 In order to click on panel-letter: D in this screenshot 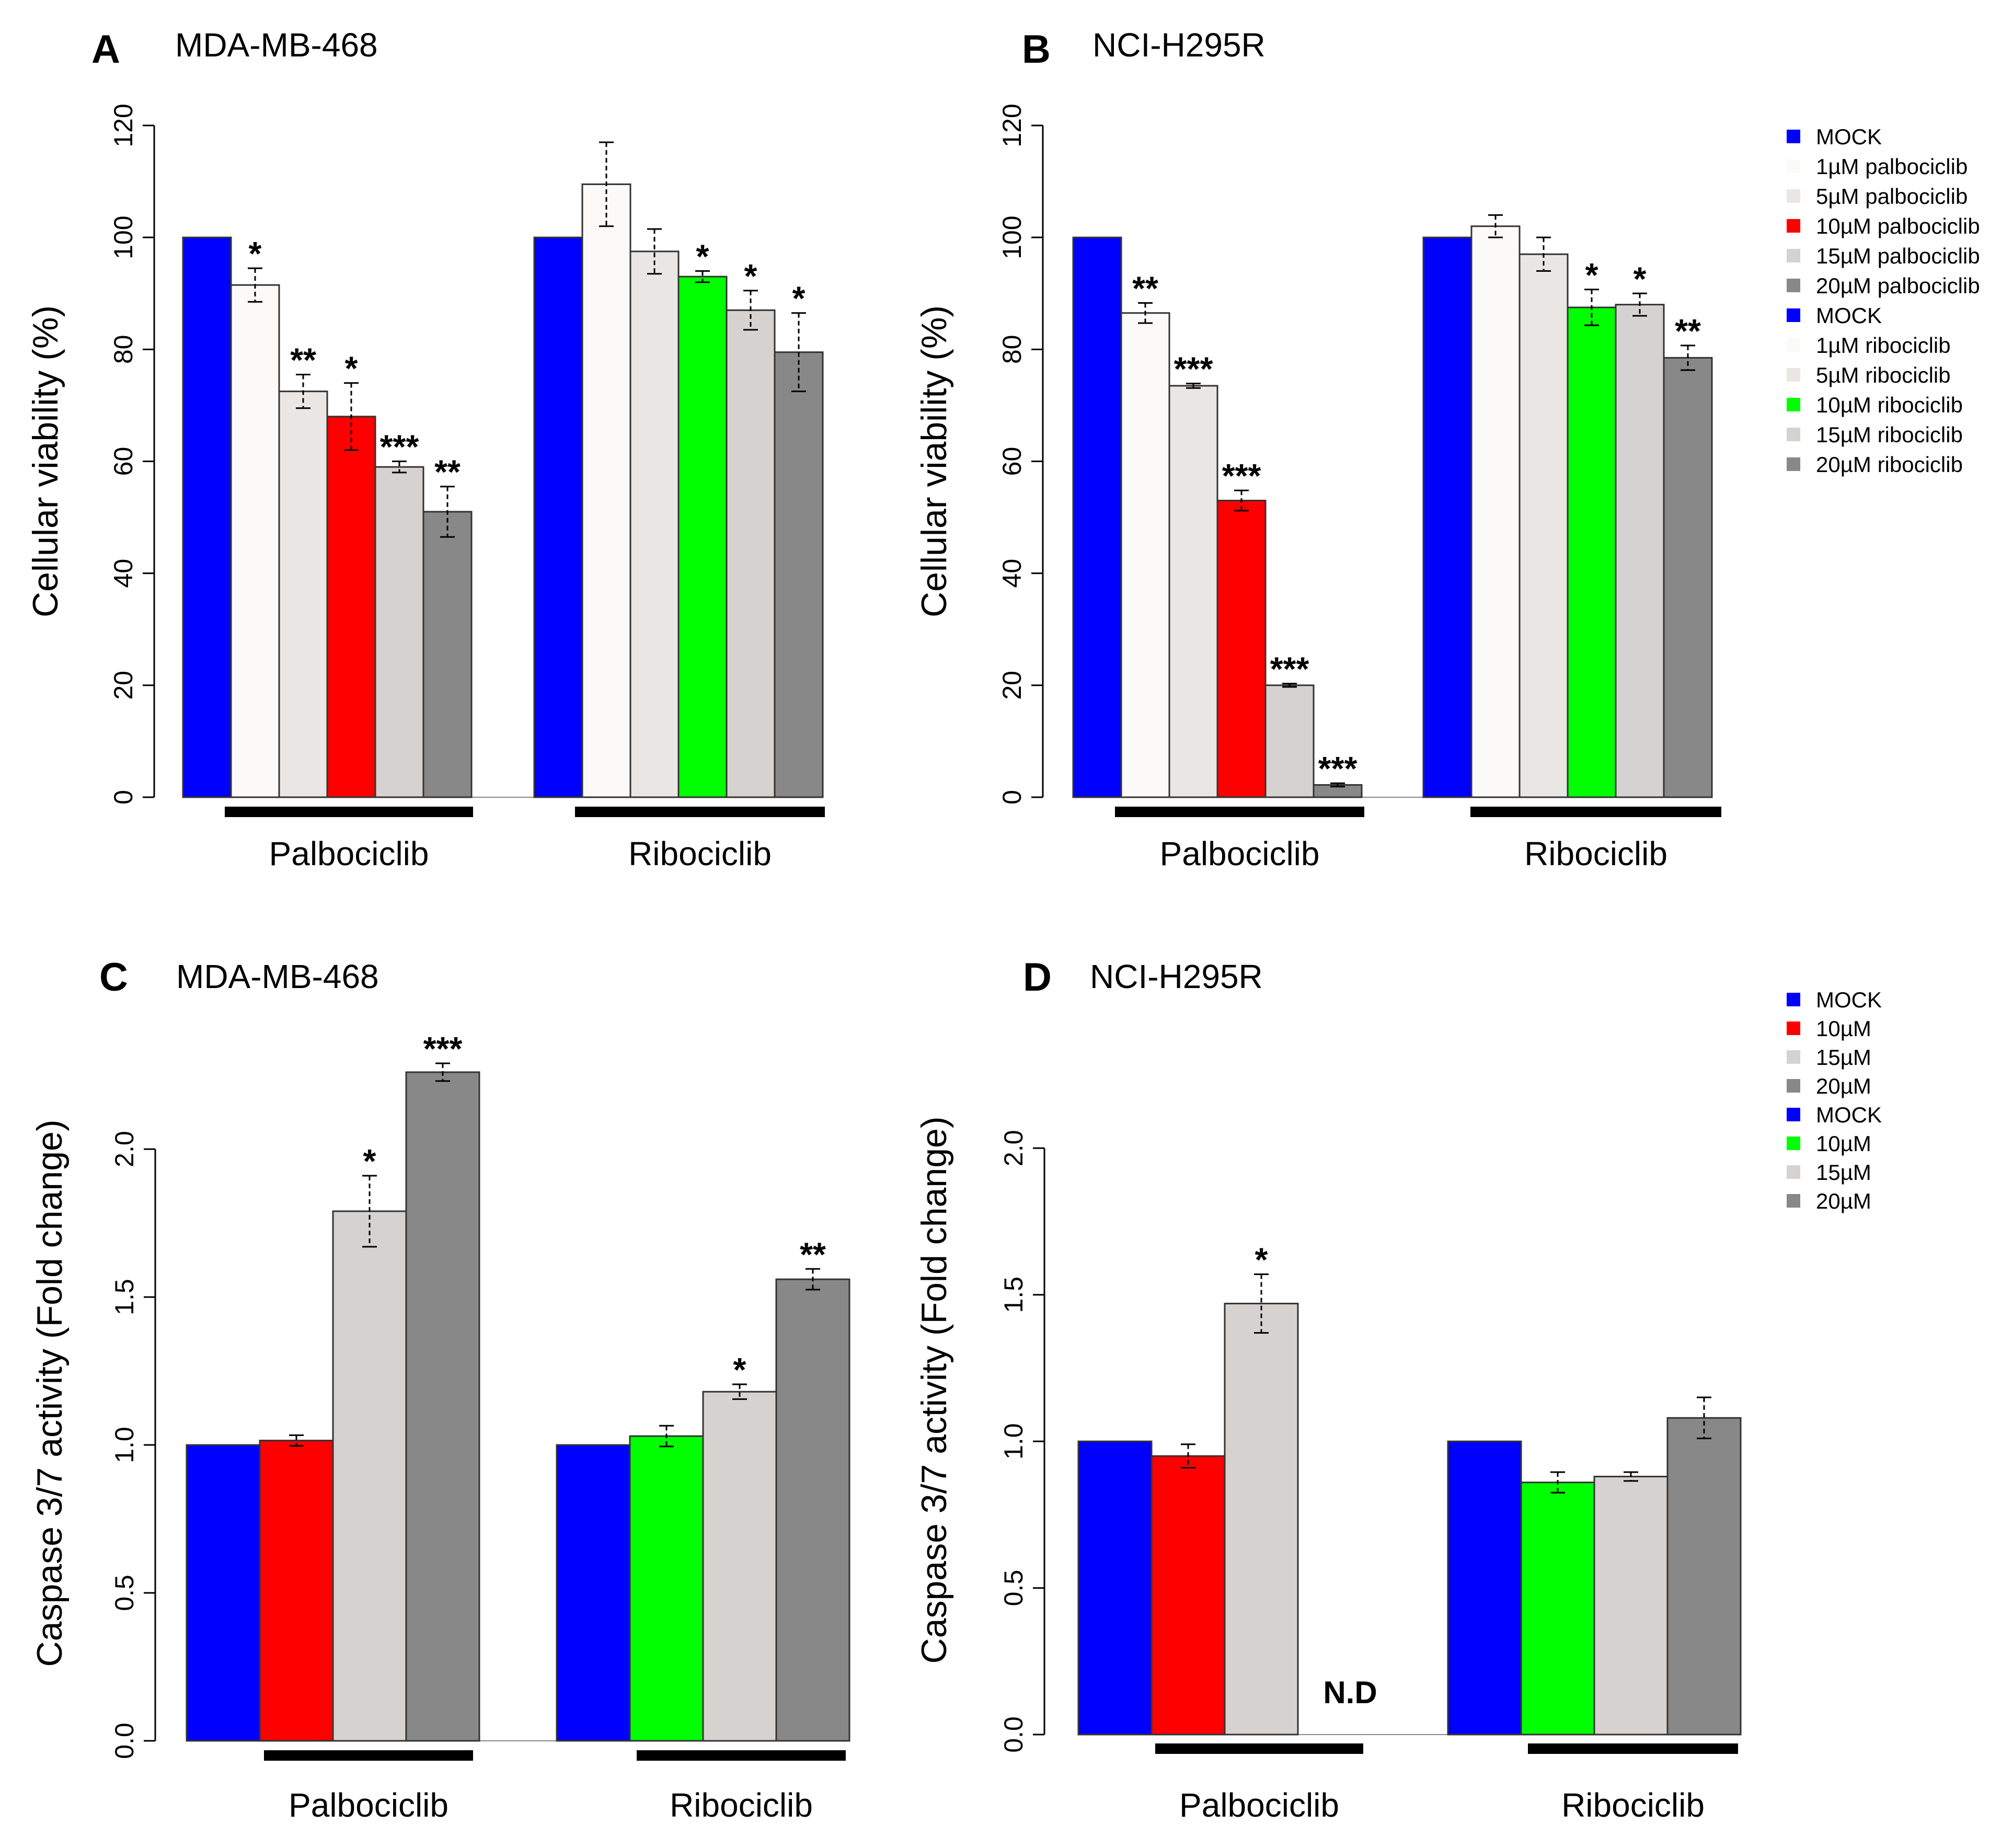, I will do `click(1038, 977)`.